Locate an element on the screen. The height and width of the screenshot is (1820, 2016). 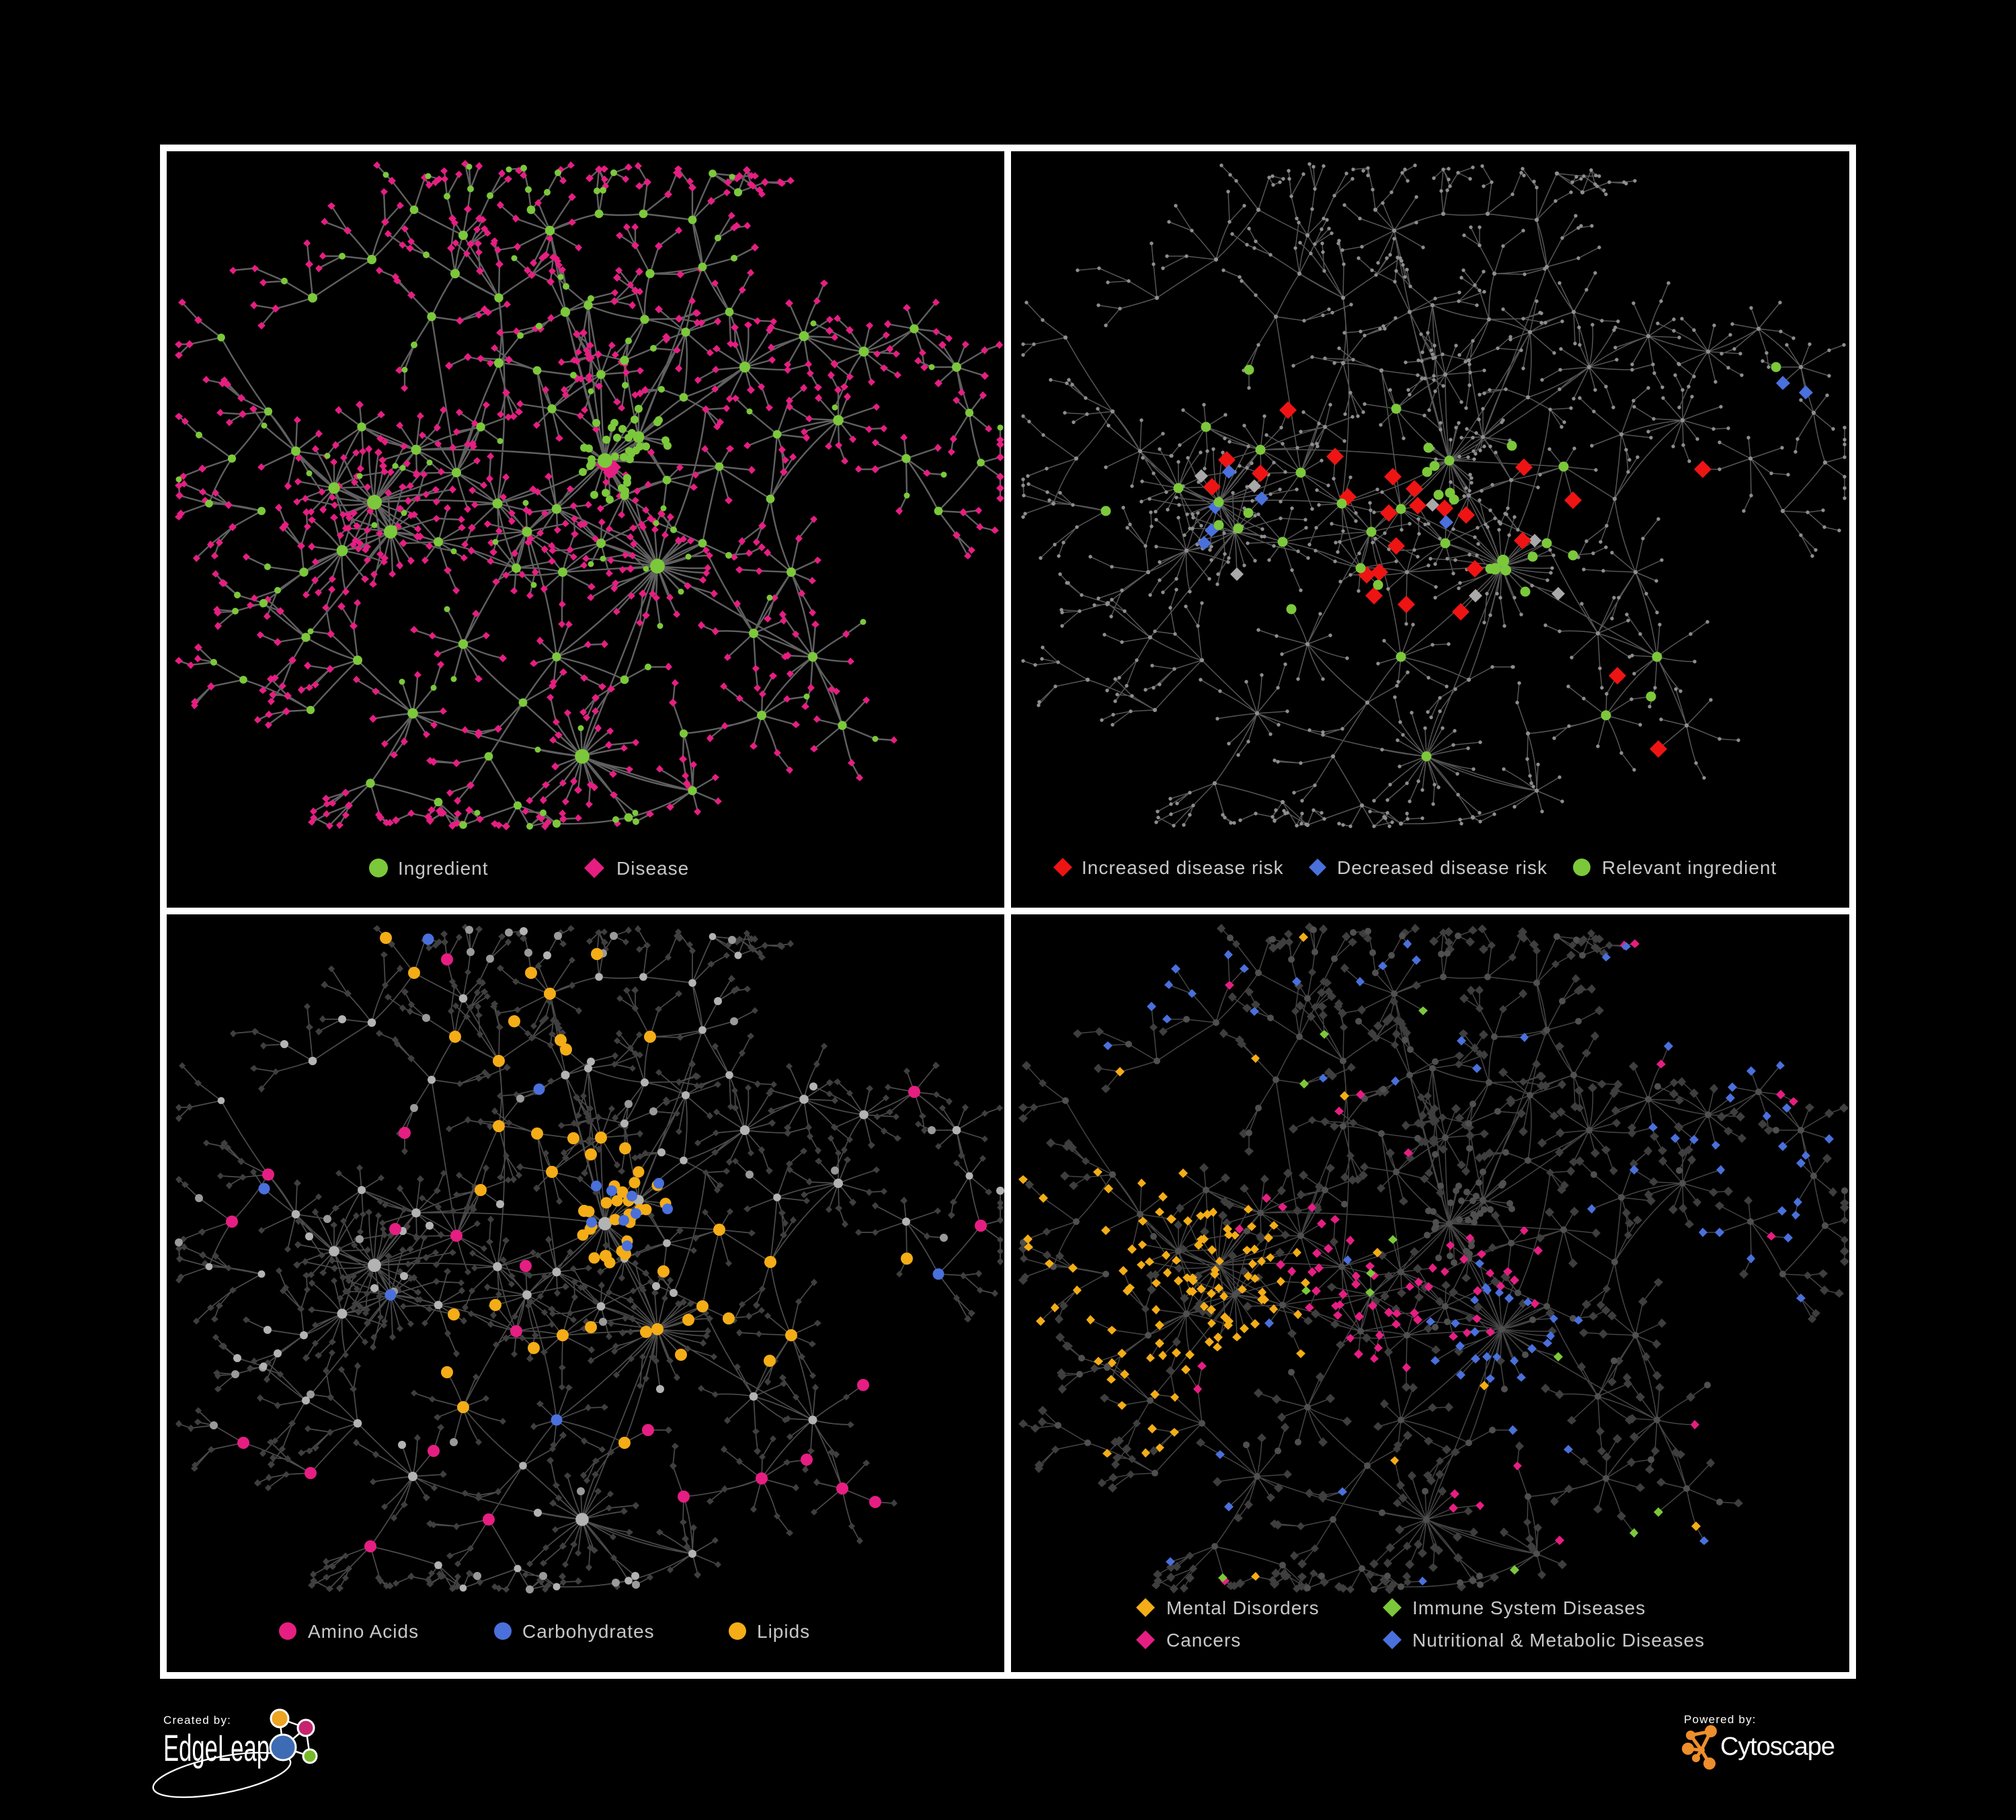
svg-text: Cytoscape is located at coordinates (1777, 1747).